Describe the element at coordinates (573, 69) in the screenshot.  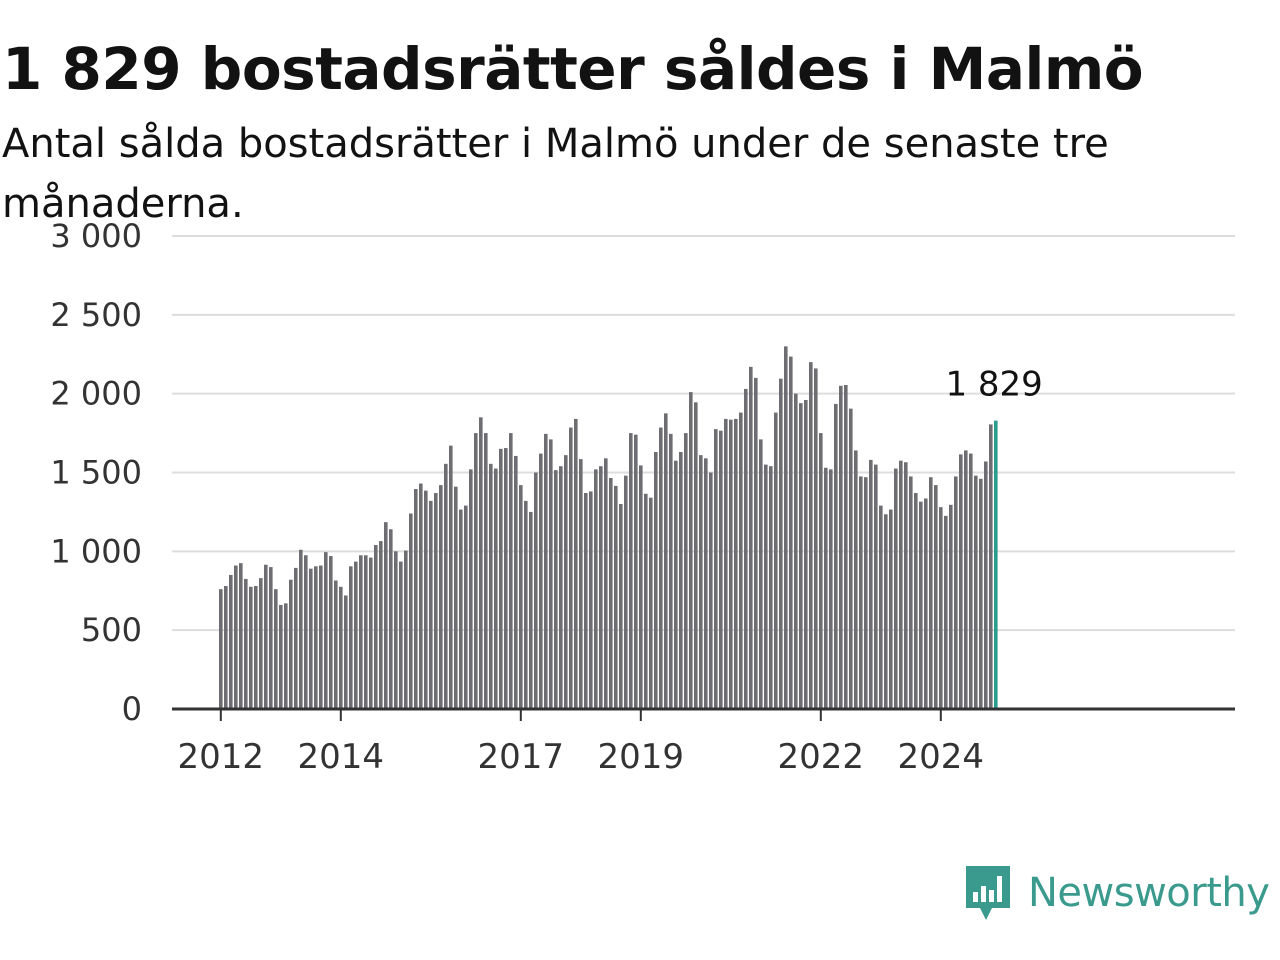
I see `chart-title: 1 829 bostadsrätter såldes i Malmö` at that location.